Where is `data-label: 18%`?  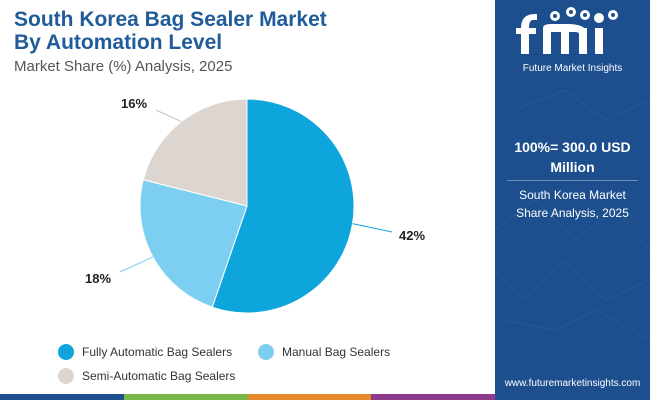
data-label: 18% is located at coordinates (98, 278).